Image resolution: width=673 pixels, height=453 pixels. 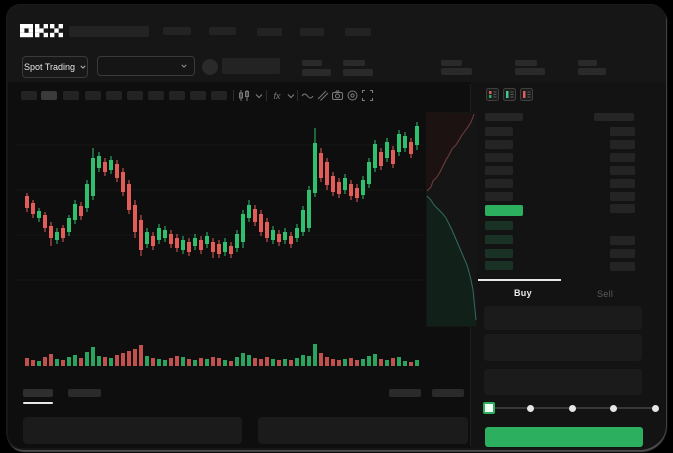 What do you see at coordinates (563, 318) in the screenshot?
I see `order-price-input` at bounding box center [563, 318].